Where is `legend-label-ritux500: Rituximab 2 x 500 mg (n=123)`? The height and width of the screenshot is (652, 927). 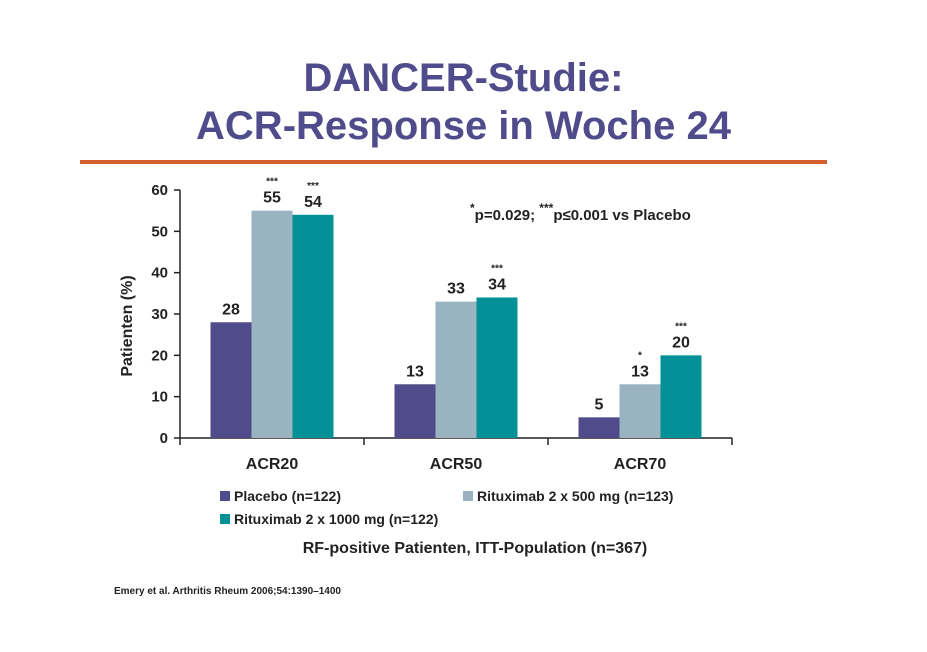 legend-label-ritux500: Rituximab 2 x 500 mg (n=123) is located at coordinates (575, 496).